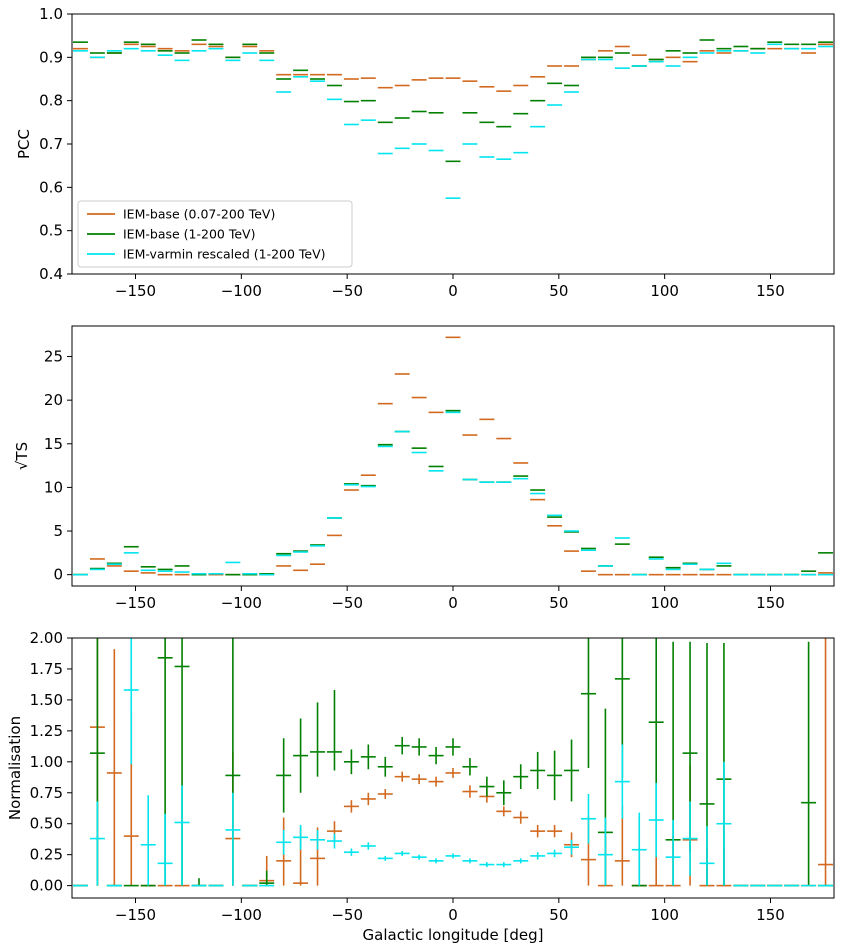 The height and width of the screenshot is (950, 842). I want to click on legend-box, so click(215, 234).